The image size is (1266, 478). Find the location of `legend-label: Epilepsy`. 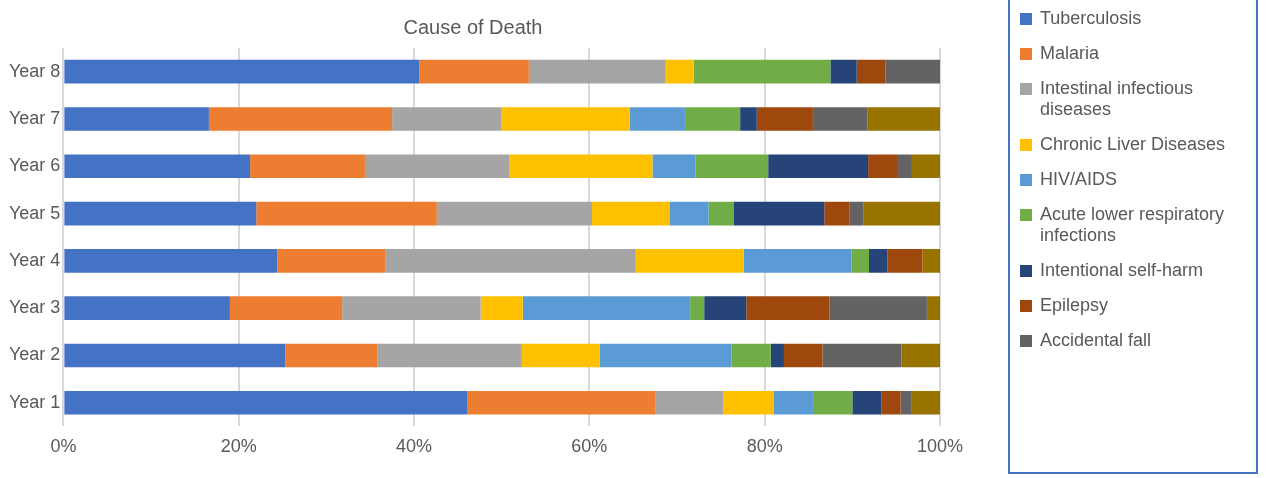

legend-label: Epilepsy is located at coordinates (1074, 305).